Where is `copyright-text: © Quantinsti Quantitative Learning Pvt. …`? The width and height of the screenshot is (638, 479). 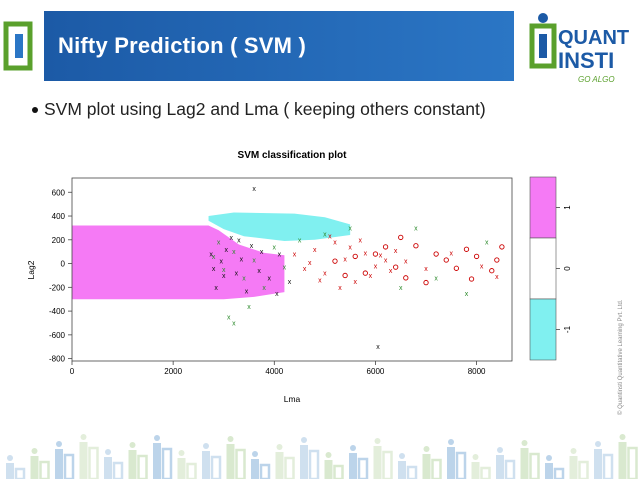 copyright-text: © Quantinsti Quantitative Learning Pvt. … is located at coordinates (621, 357).